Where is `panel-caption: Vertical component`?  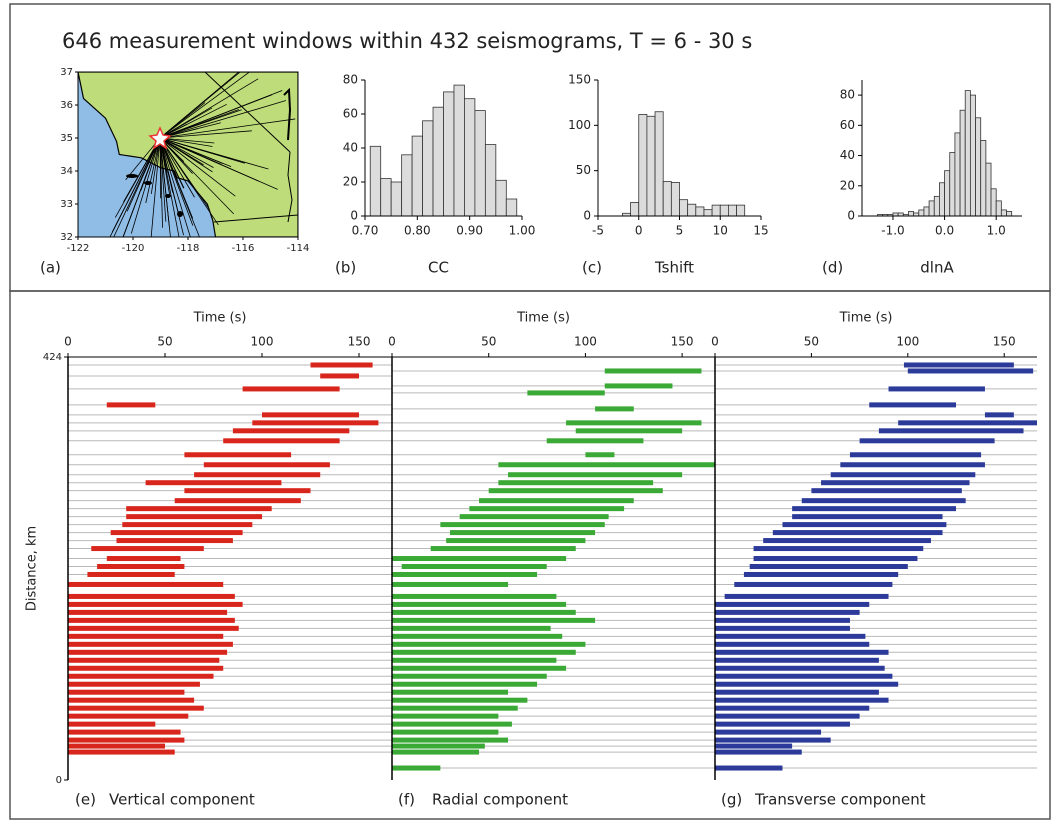
panel-caption: Vertical component is located at coordinates (182, 800).